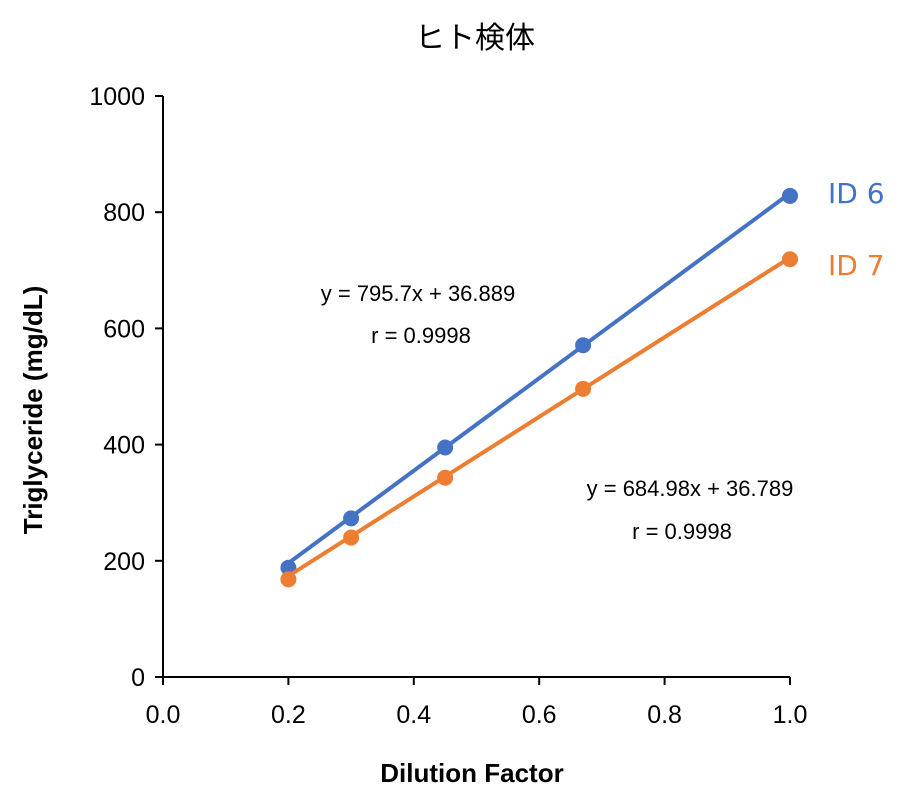 The image size is (900, 792). What do you see at coordinates (138, 678) in the screenshot?
I see `y-tick-label: 0` at bounding box center [138, 678].